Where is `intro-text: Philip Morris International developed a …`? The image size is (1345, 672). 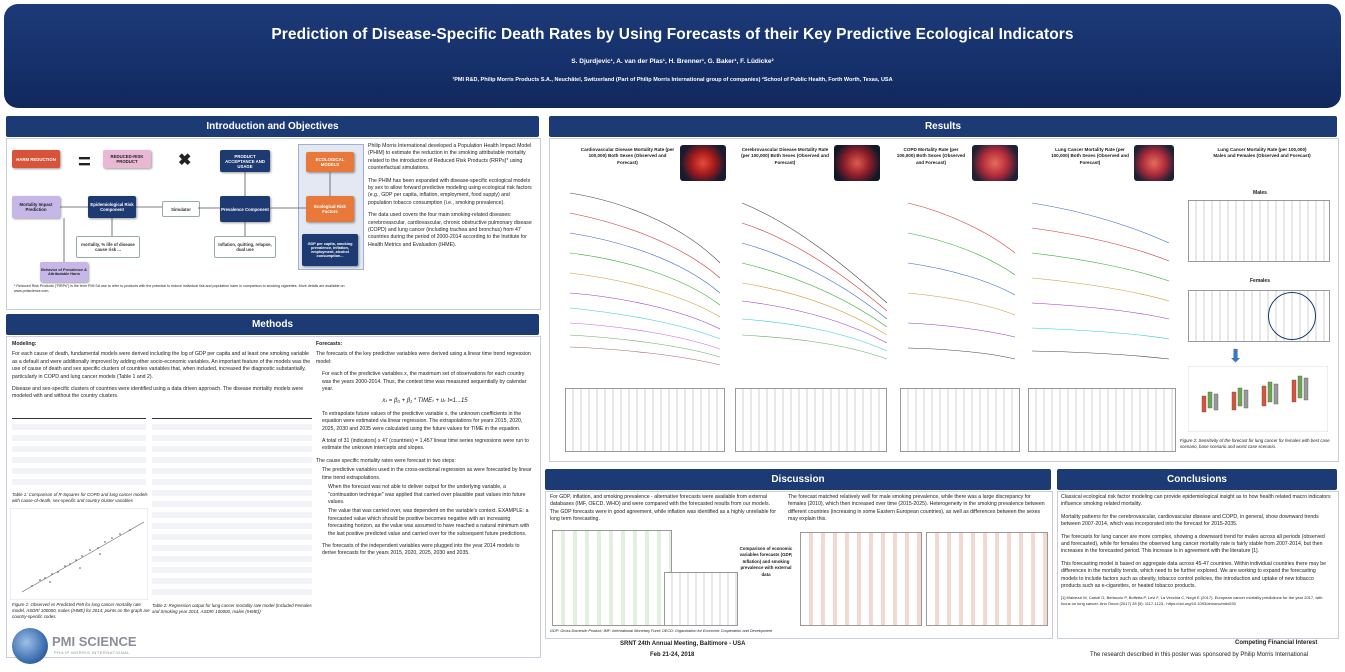
intro-text: Philip Morris International developed a … is located at coordinates (450, 198).